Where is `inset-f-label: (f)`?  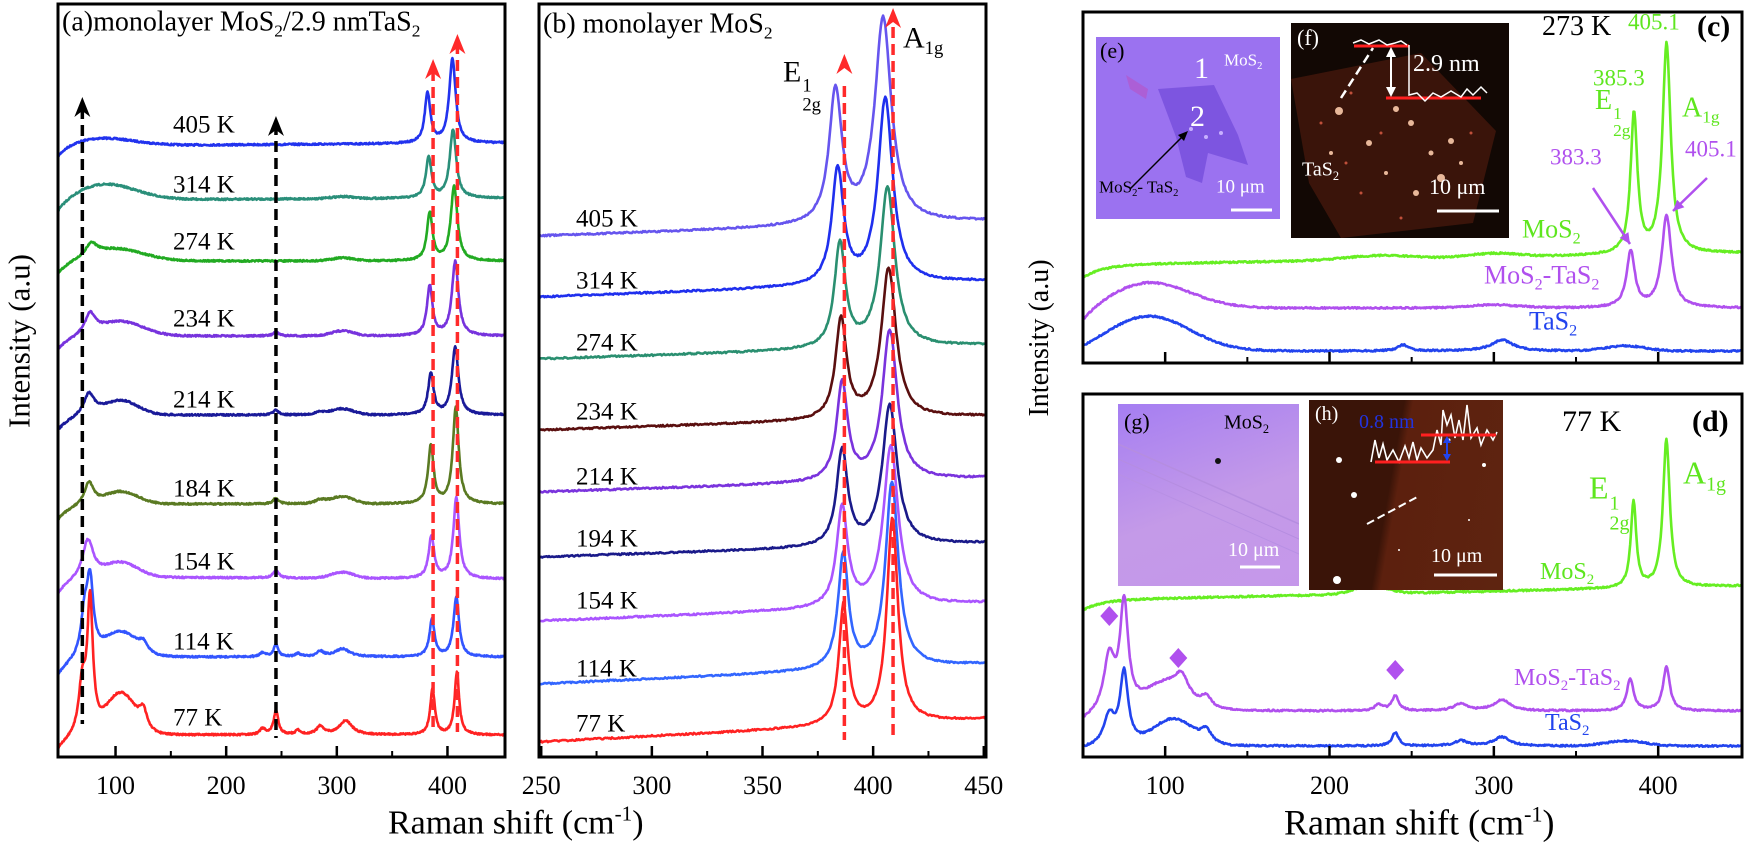
inset-f-label: (f) is located at coordinates (1308, 37).